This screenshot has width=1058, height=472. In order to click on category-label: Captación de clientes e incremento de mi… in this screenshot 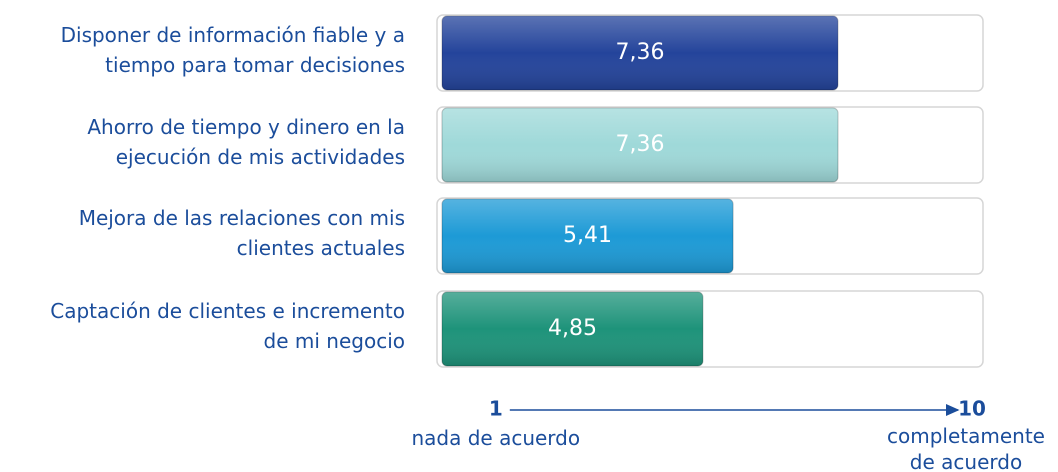, I will do `click(227, 326)`.